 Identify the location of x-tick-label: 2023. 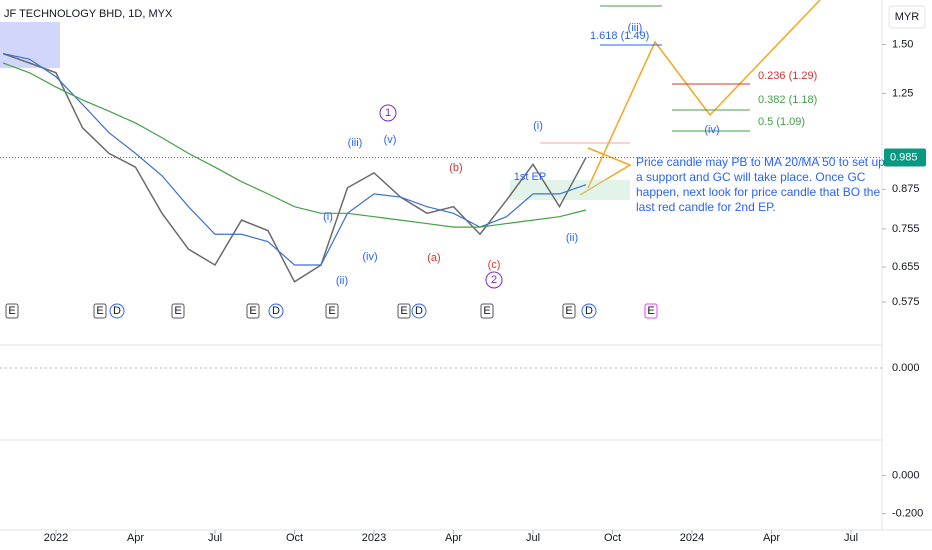
(374, 538).